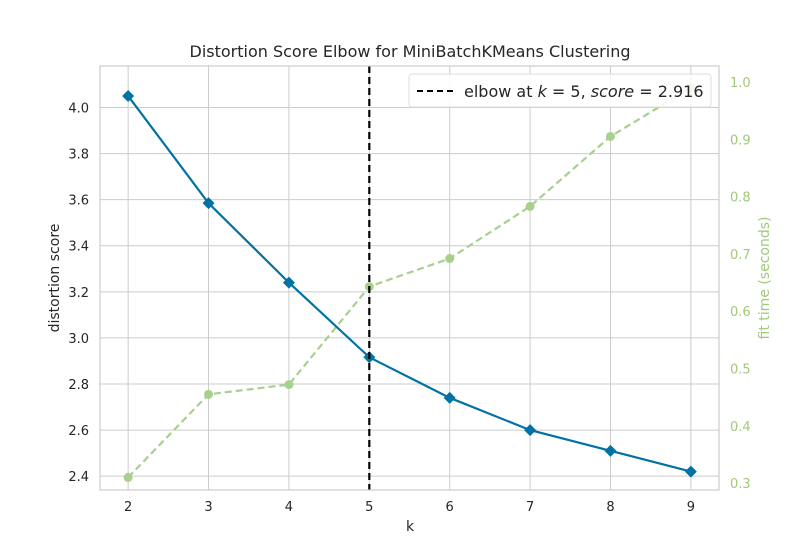  I want to click on y-tick-label: 3.4, so click(78, 247).